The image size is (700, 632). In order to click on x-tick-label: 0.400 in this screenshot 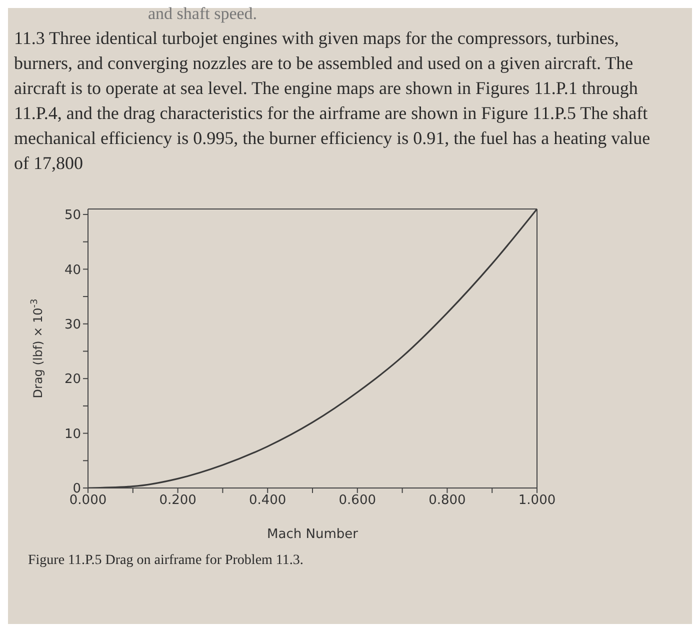, I will do `click(267, 500)`.